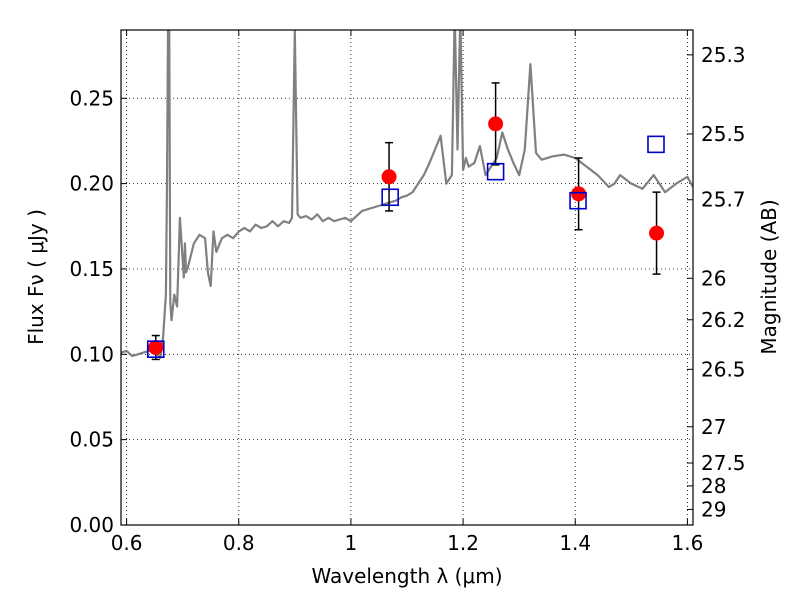  What do you see at coordinates (463, 543) in the screenshot?
I see `x-tick-label: 1.2` at bounding box center [463, 543].